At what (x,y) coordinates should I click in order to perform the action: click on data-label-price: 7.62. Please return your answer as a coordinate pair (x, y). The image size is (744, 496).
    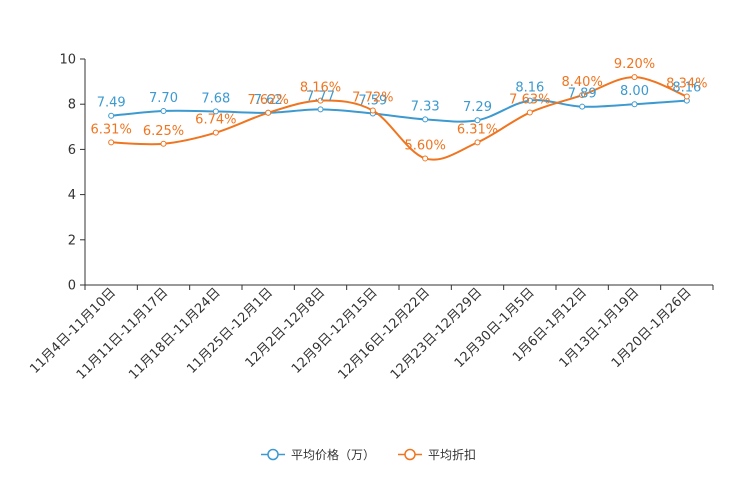
    Looking at the image, I should click on (268, 100).